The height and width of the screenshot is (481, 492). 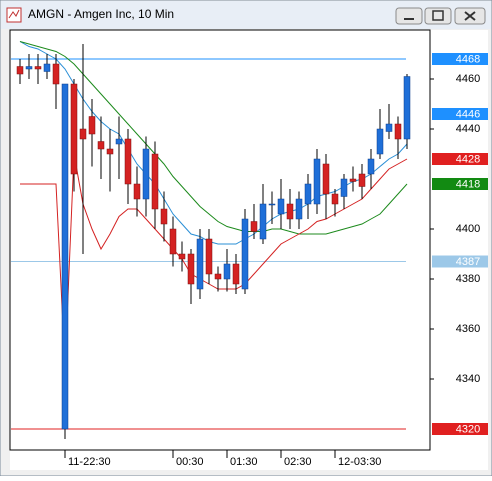 I want to click on window-title: AMGN - Amgen Inc, 10 Min, so click(x=101, y=14).